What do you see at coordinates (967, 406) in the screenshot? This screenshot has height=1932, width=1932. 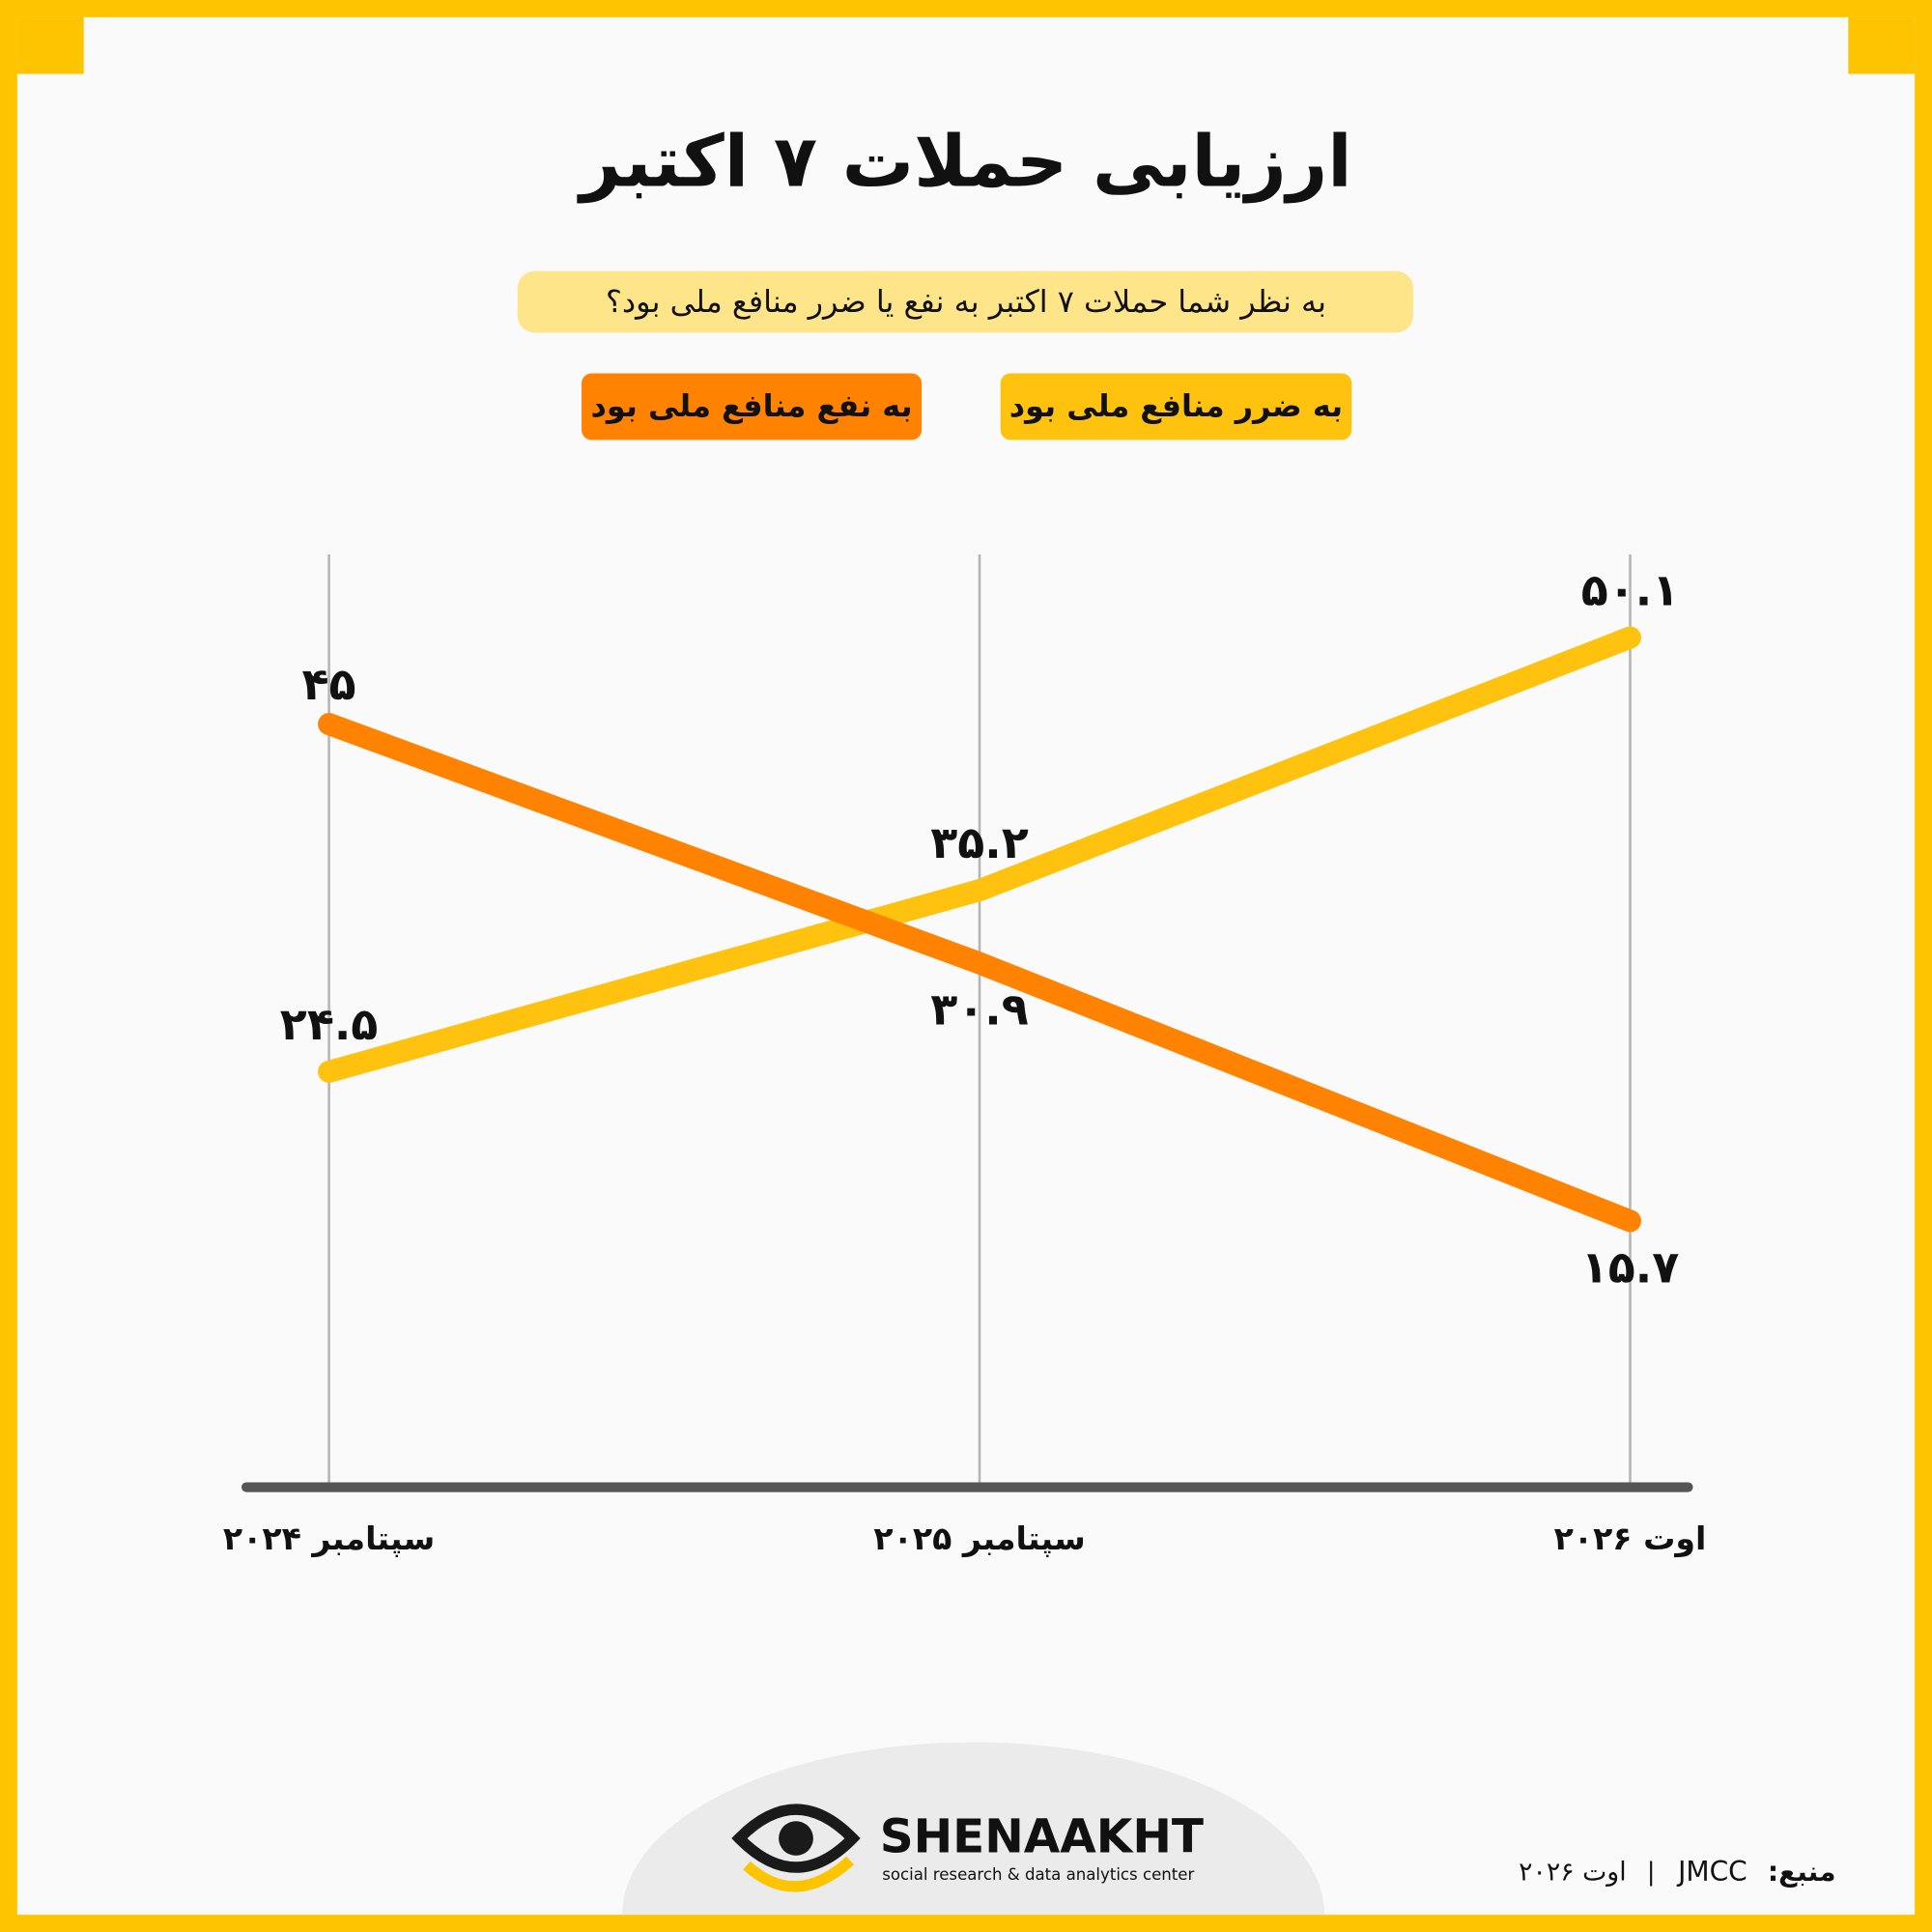 I see `legend: به ضرر منافع ملی بود به نفع منافع ملی بود` at bounding box center [967, 406].